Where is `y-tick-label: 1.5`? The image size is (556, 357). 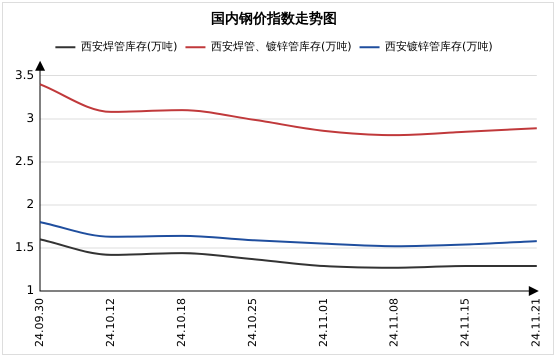
y-tick-label: 1.5 is located at coordinates (24, 247).